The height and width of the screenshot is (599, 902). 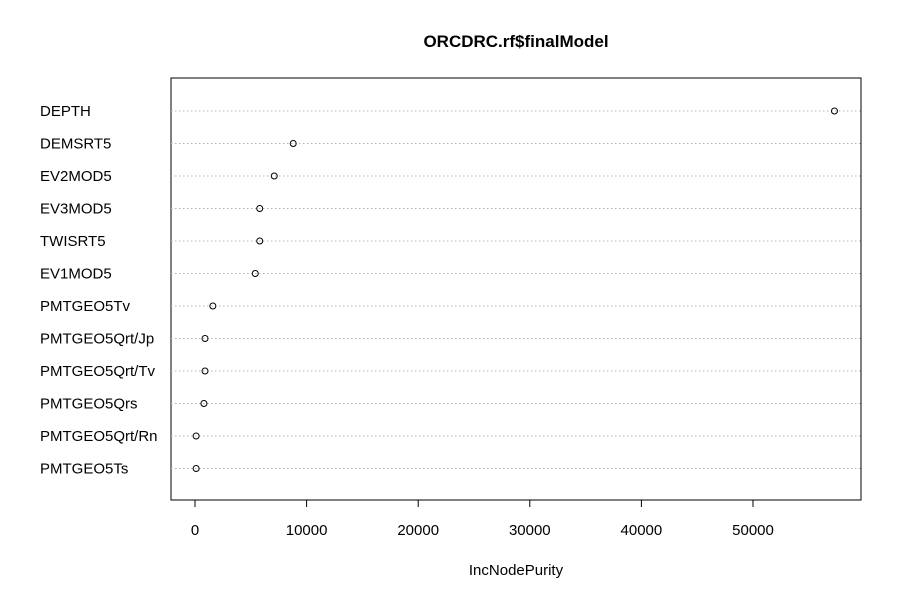 What do you see at coordinates (75, 144) in the screenshot?
I see `variable-label: DEMSRT5` at bounding box center [75, 144].